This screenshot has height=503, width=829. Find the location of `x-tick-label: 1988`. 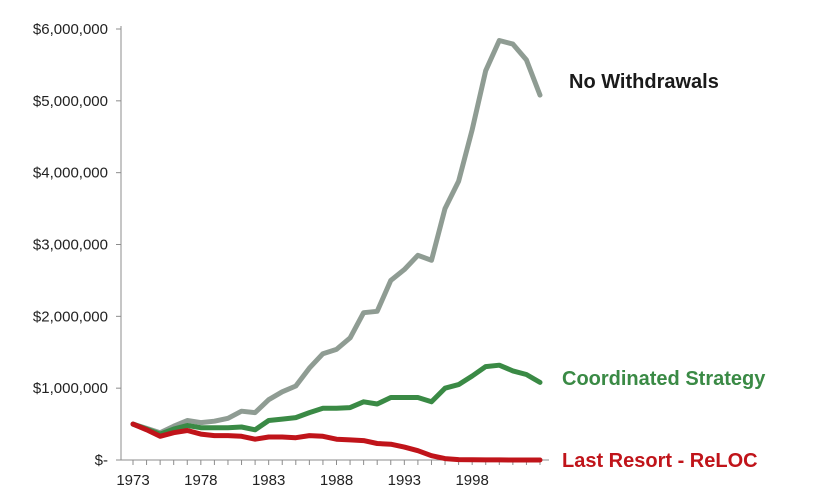

x-tick-label: 1988 is located at coordinates (336, 480).